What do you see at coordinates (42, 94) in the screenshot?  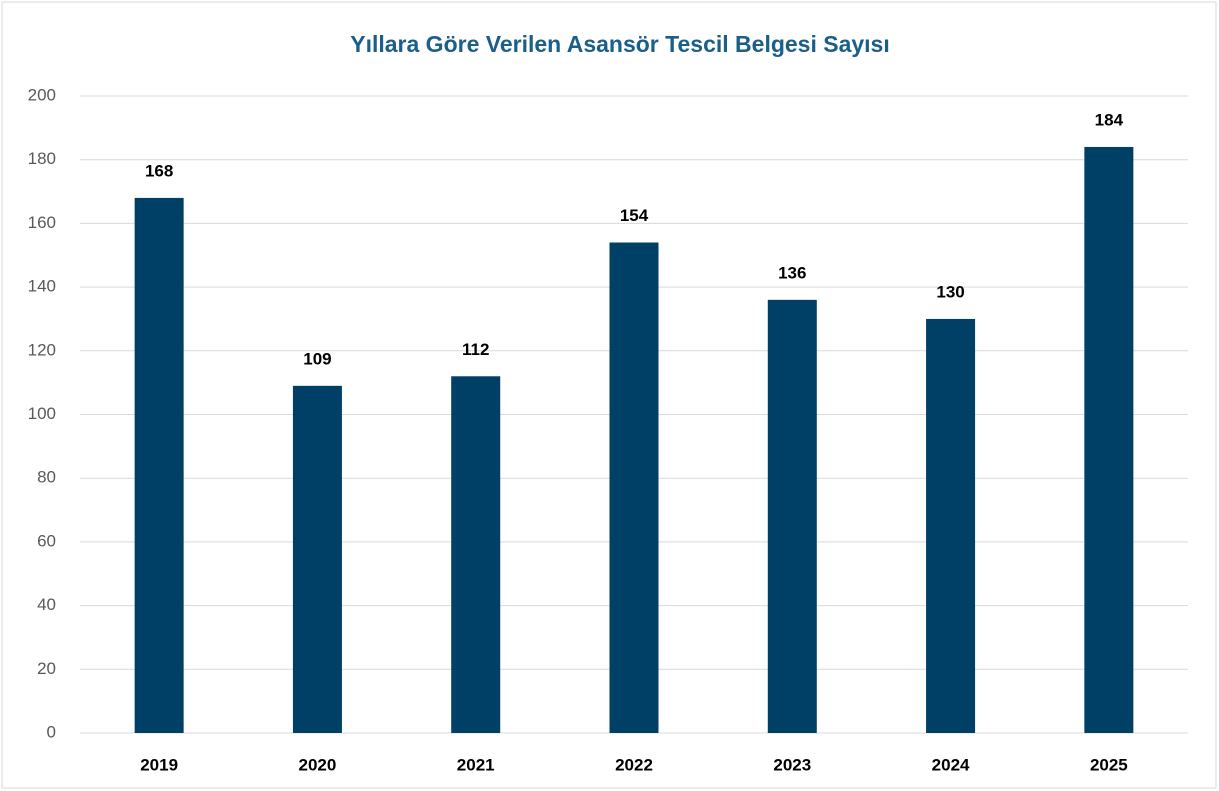 I see `y-tick-label: 200` at bounding box center [42, 94].